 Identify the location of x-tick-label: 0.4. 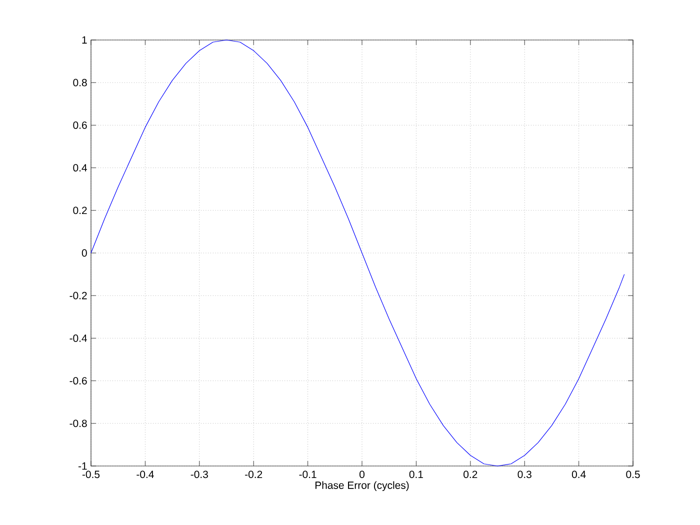
(579, 474).